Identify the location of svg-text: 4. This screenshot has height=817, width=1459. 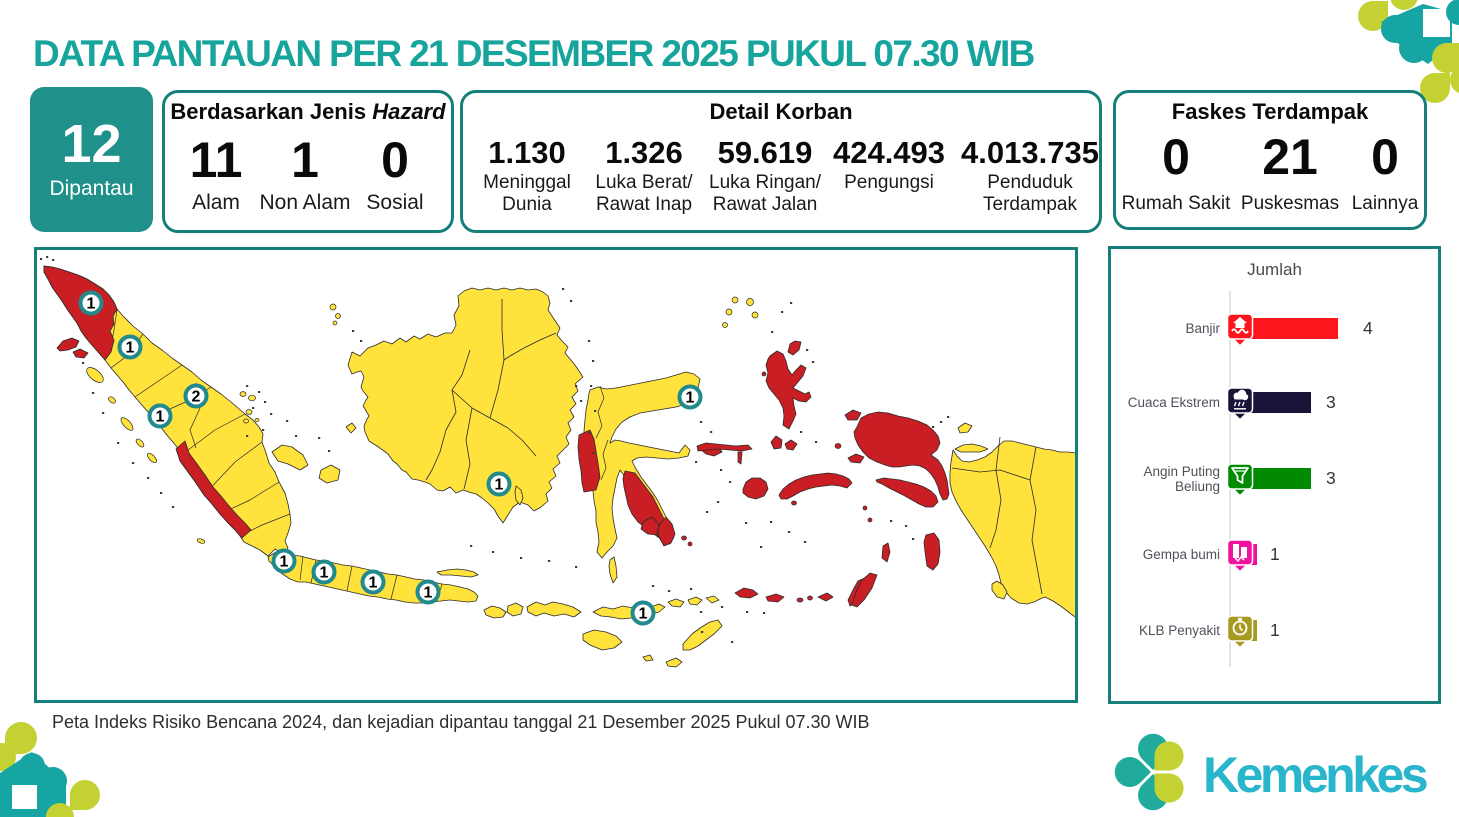
(1368, 328).